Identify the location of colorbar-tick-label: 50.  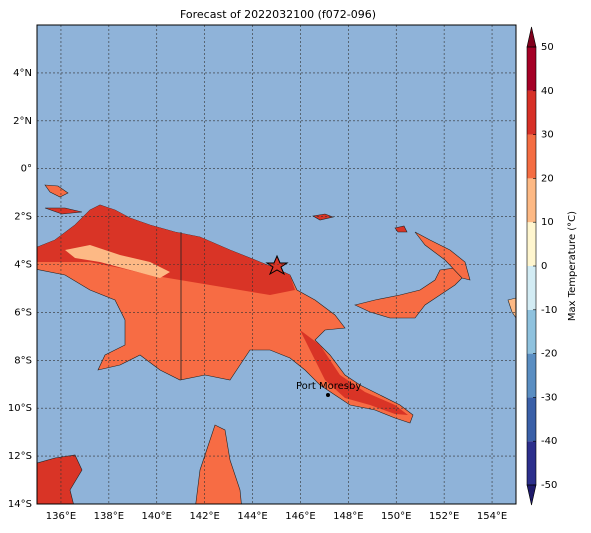
(547, 47).